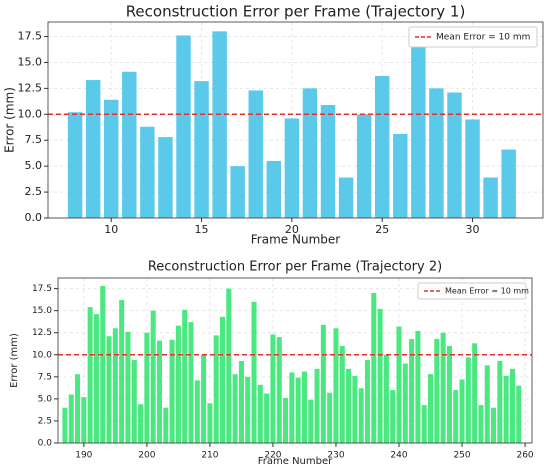 This screenshot has width=550, height=469. I want to click on y-tick-label: 12.5, so click(42, 333).